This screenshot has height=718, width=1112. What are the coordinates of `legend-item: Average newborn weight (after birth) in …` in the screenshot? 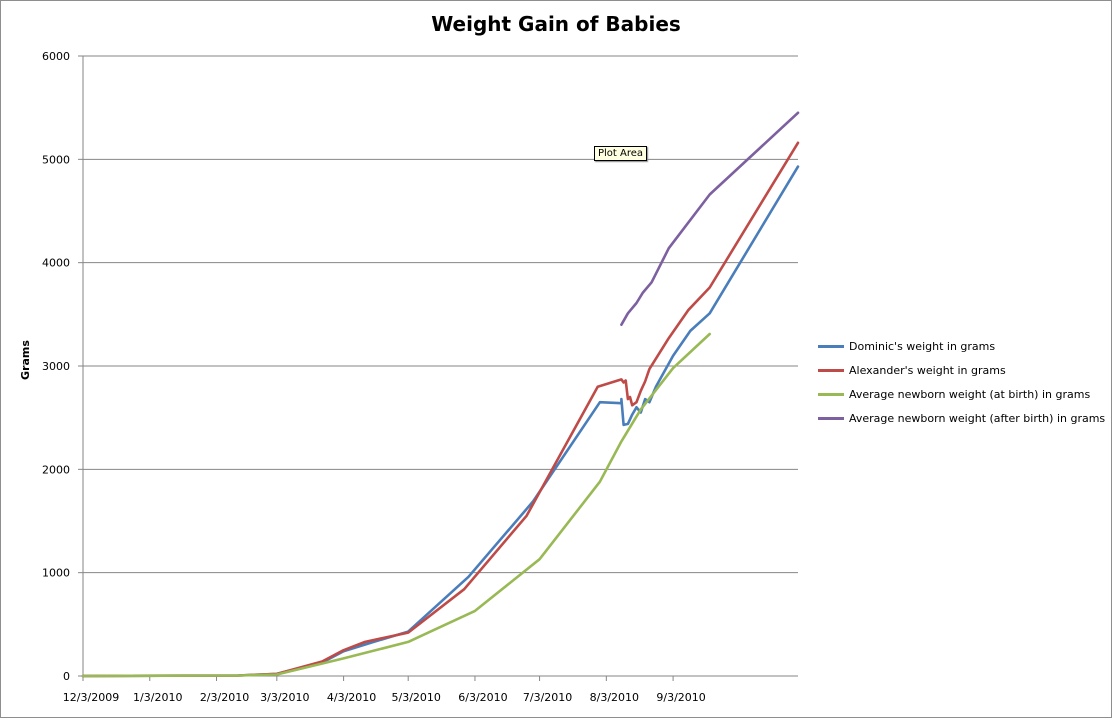 It's located at (961, 418).